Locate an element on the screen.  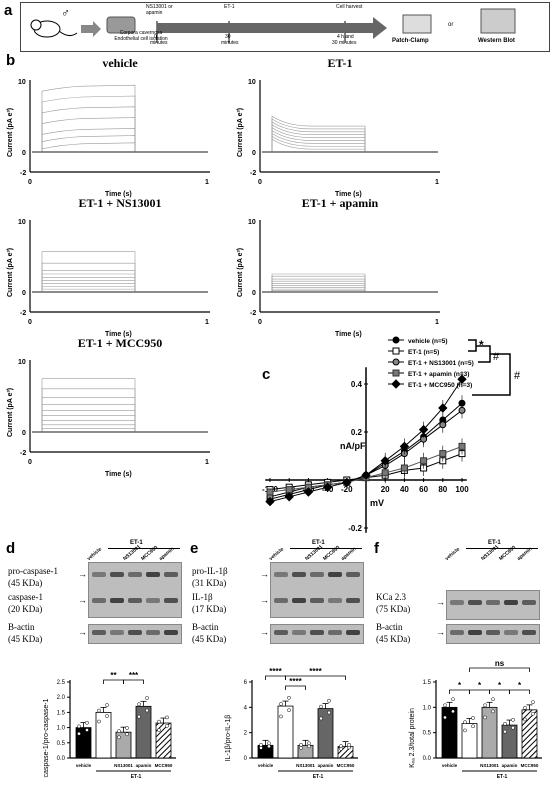
group-label: ET-1 is located at coordinates (502, 777).